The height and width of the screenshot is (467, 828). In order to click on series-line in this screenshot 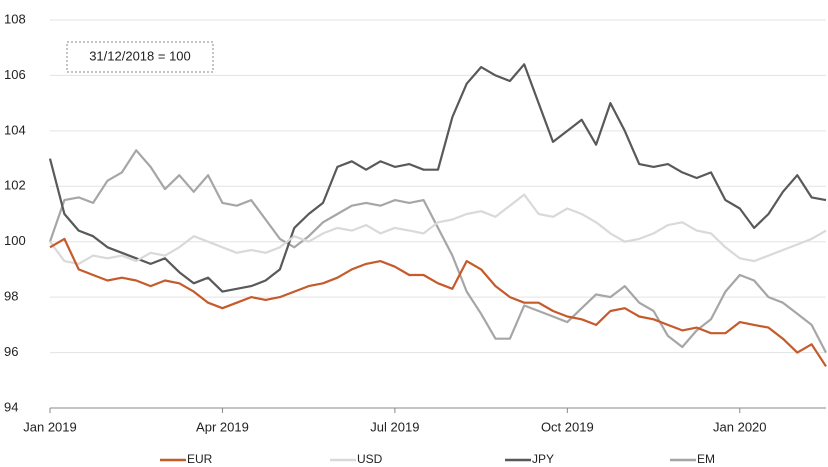, I will do `click(438, 229)`.